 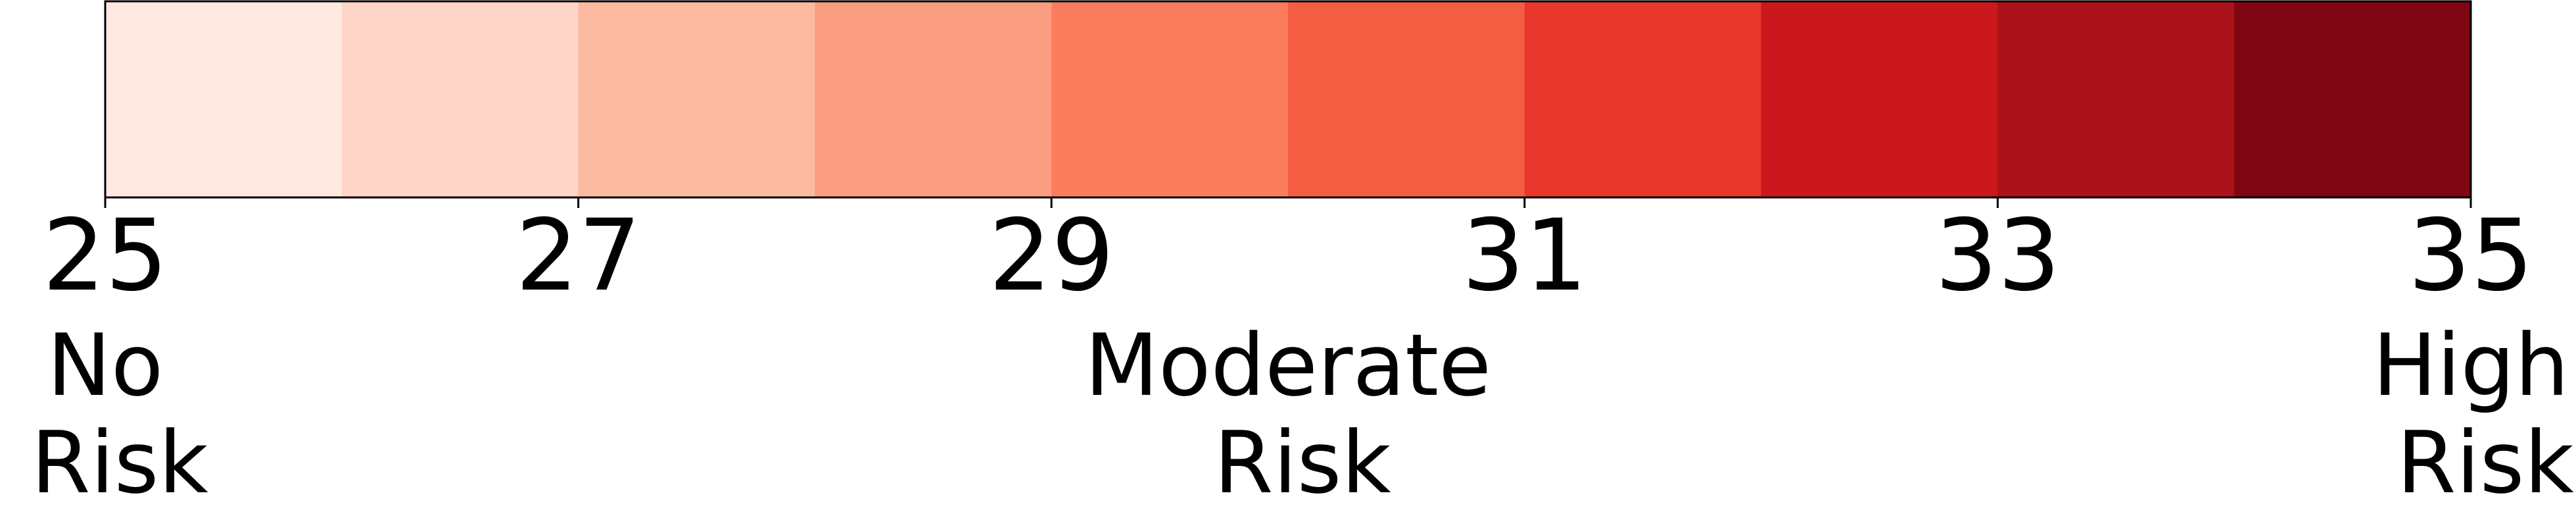 What do you see at coordinates (1288, 365) in the screenshot?
I see `category-label-line: Moderate` at bounding box center [1288, 365].